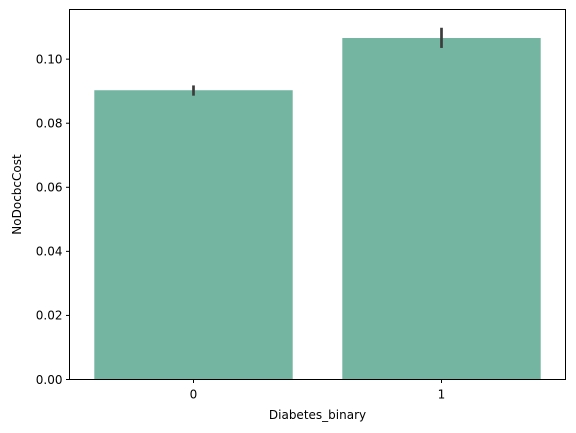 The height and width of the screenshot is (433, 576). What do you see at coordinates (49, 316) in the screenshot?
I see `y-tick-label: 0.02` at bounding box center [49, 316].